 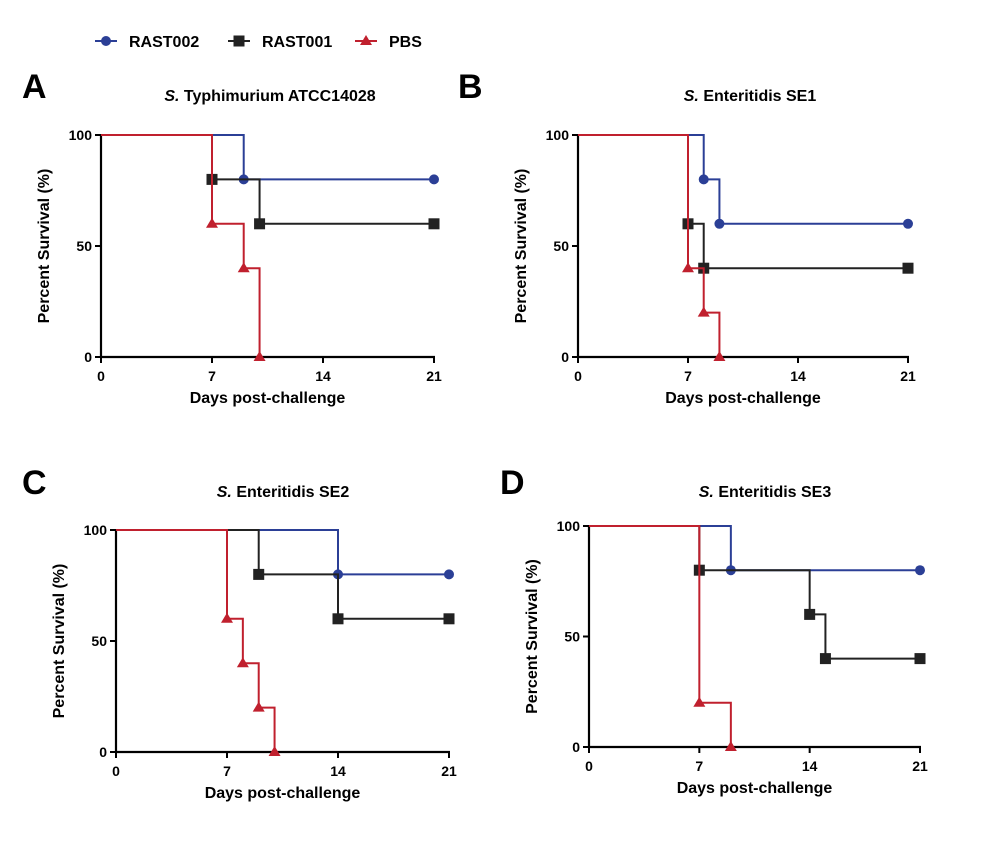 I want to click on legend-label: RAST001, so click(x=297, y=42).